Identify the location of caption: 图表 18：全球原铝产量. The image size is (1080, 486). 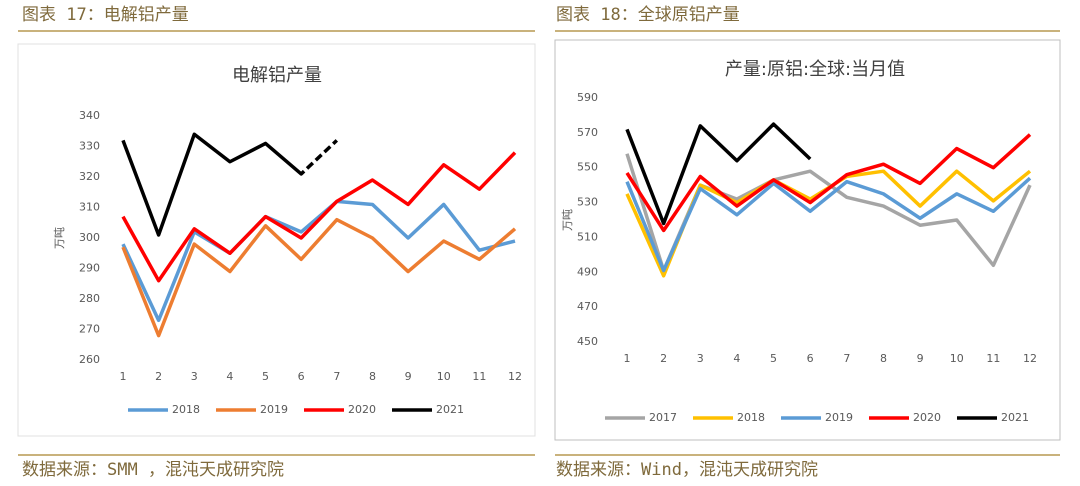
(648, 15).